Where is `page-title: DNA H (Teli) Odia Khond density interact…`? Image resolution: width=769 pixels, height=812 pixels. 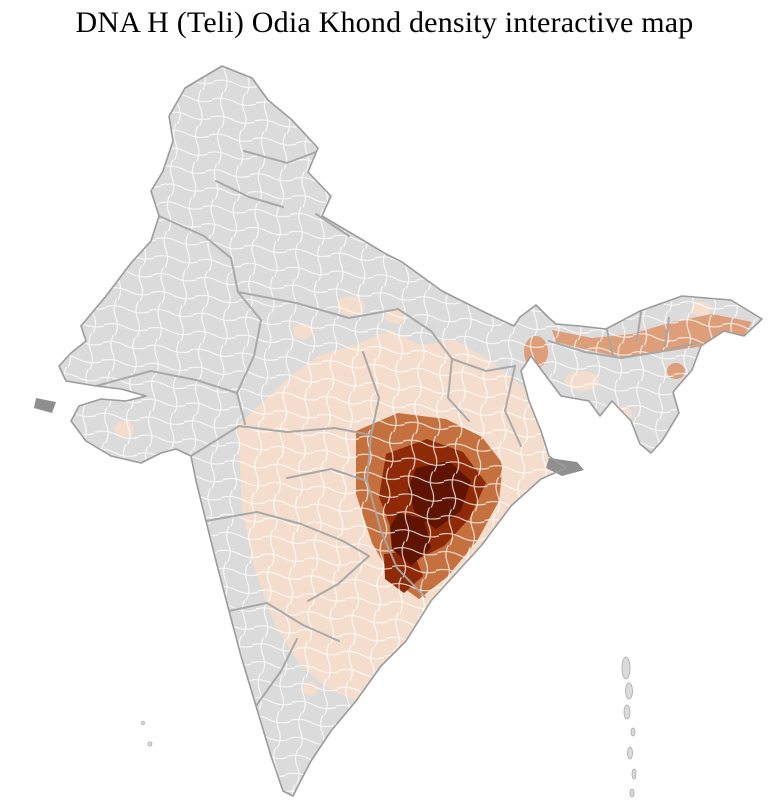 page-title: DNA H (Teli) Odia Khond density interact… is located at coordinates (384, 22).